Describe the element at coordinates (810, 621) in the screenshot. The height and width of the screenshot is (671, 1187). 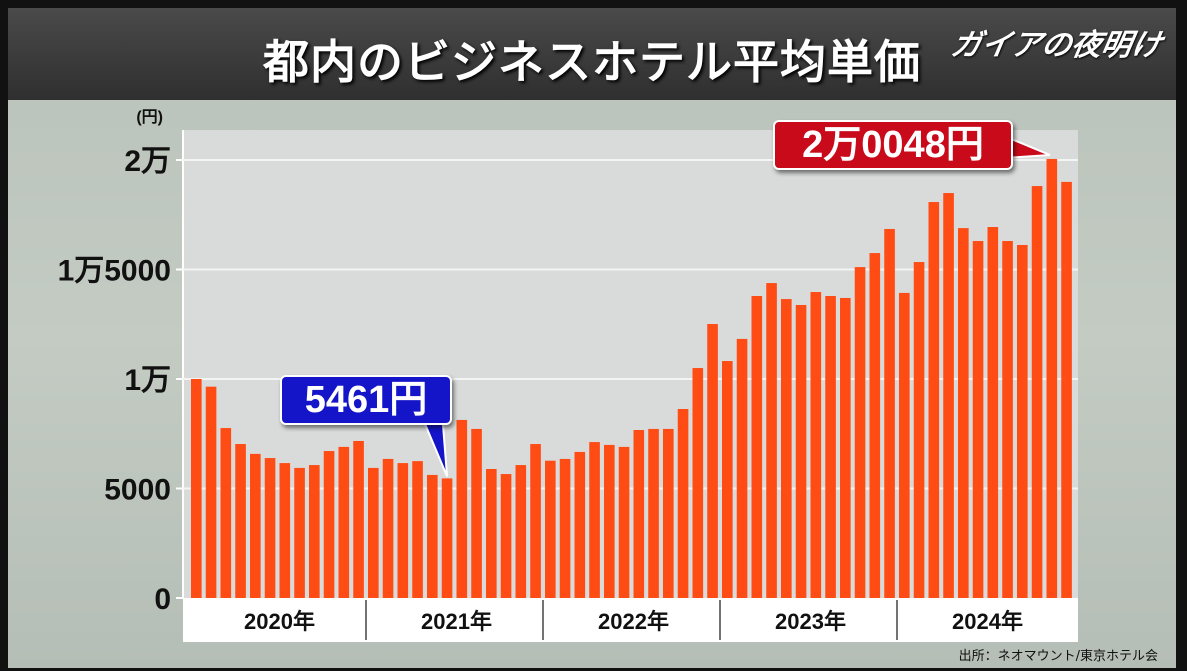
I see `x-tick-label: 2023年` at that location.